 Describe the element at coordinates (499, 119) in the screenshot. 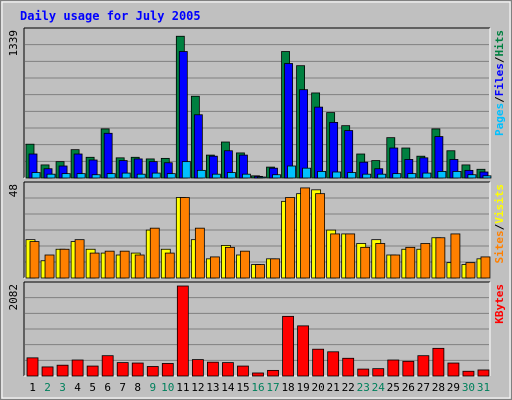

I see `legend-item-pages: Pages` at that location.